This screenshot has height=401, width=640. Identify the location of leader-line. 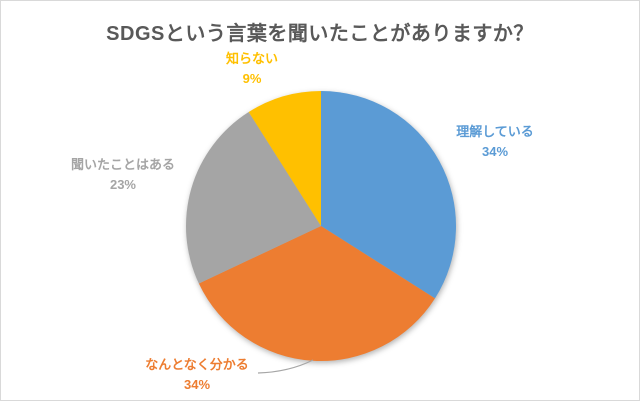
(285, 366).